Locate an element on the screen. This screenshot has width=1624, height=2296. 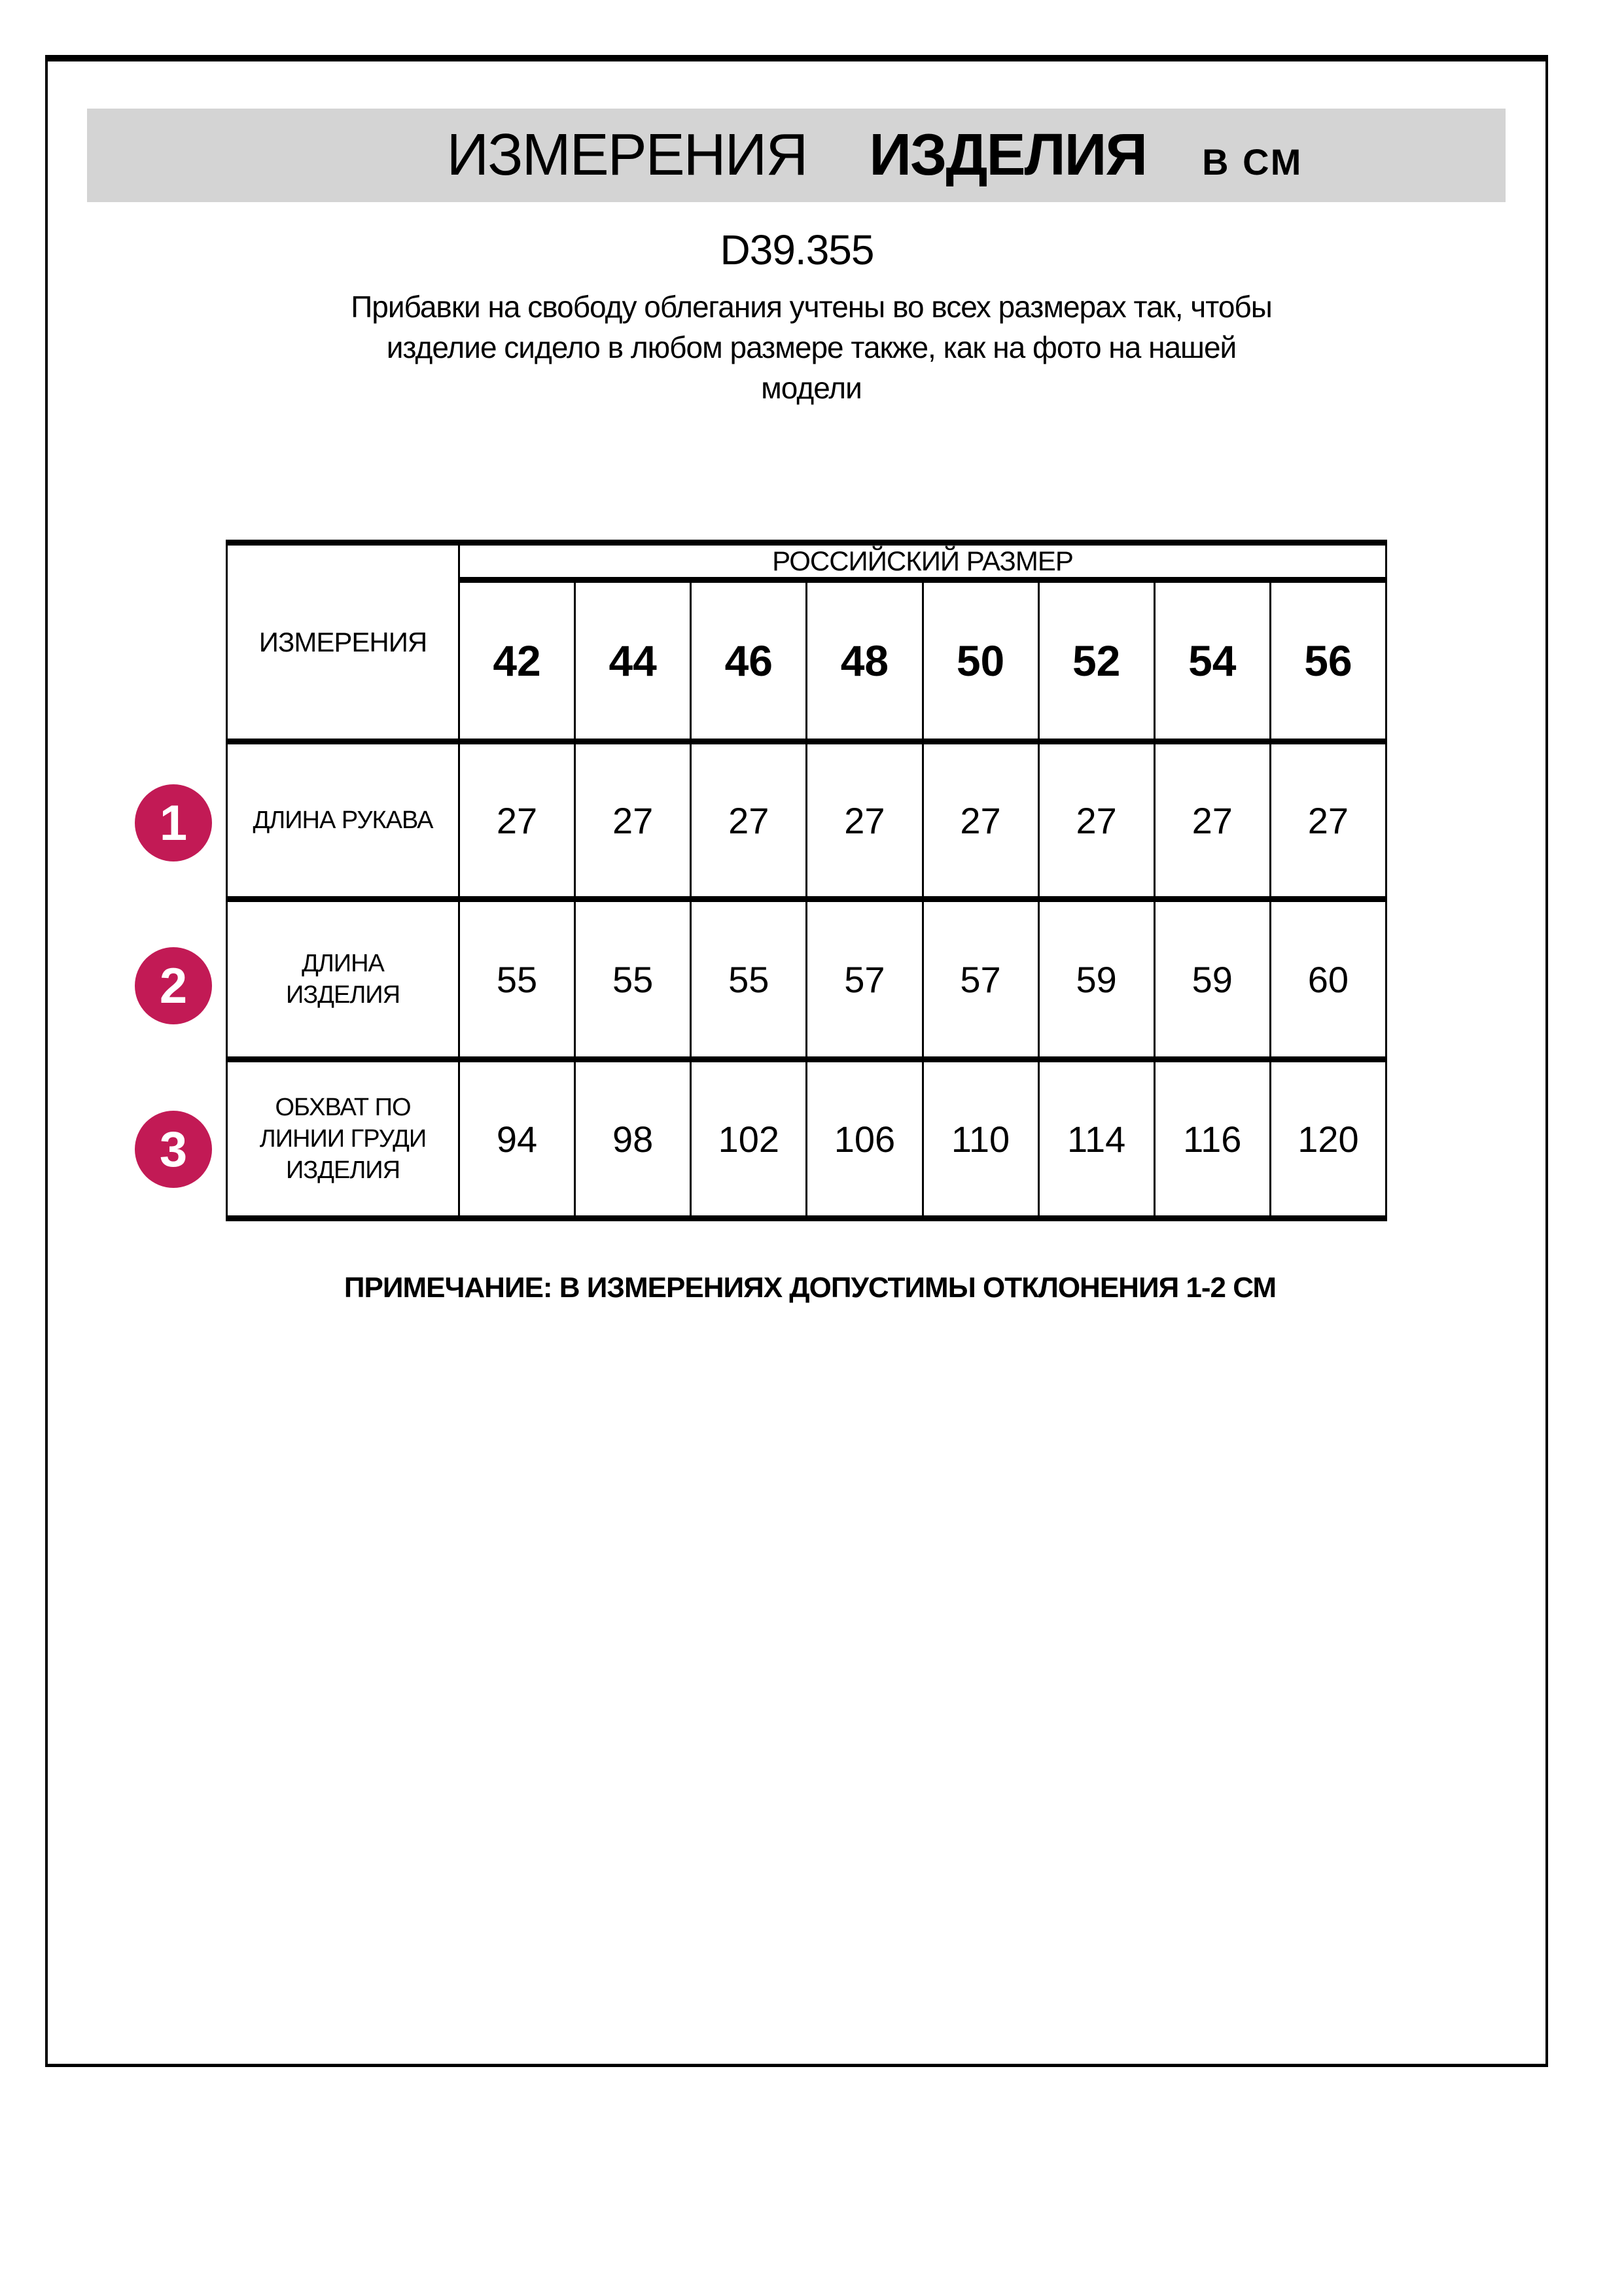
size-header-cell: 54 is located at coordinates (1212, 660).